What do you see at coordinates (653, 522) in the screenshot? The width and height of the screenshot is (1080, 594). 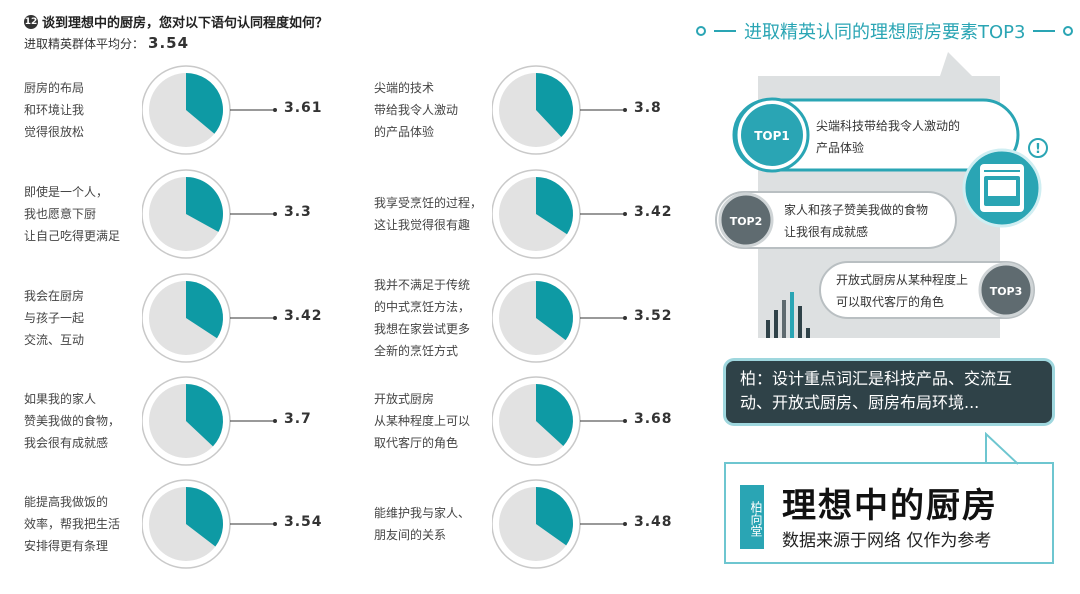 I see `pie-score: 3.48` at bounding box center [653, 522].